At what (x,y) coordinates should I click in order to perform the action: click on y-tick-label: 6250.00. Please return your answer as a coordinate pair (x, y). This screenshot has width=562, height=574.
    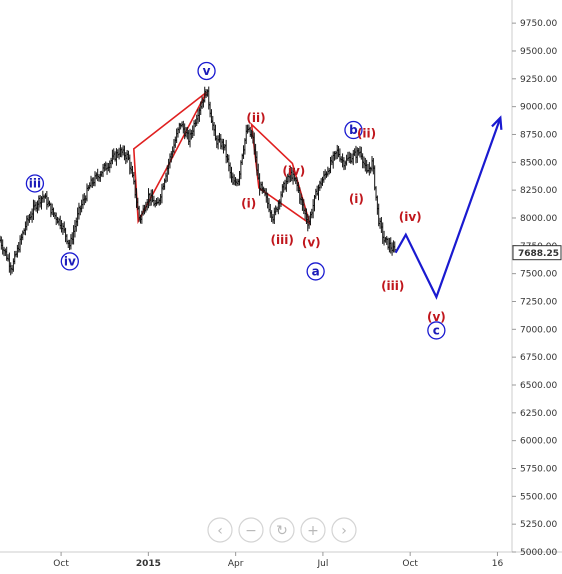
    Looking at the image, I should click on (538, 414).